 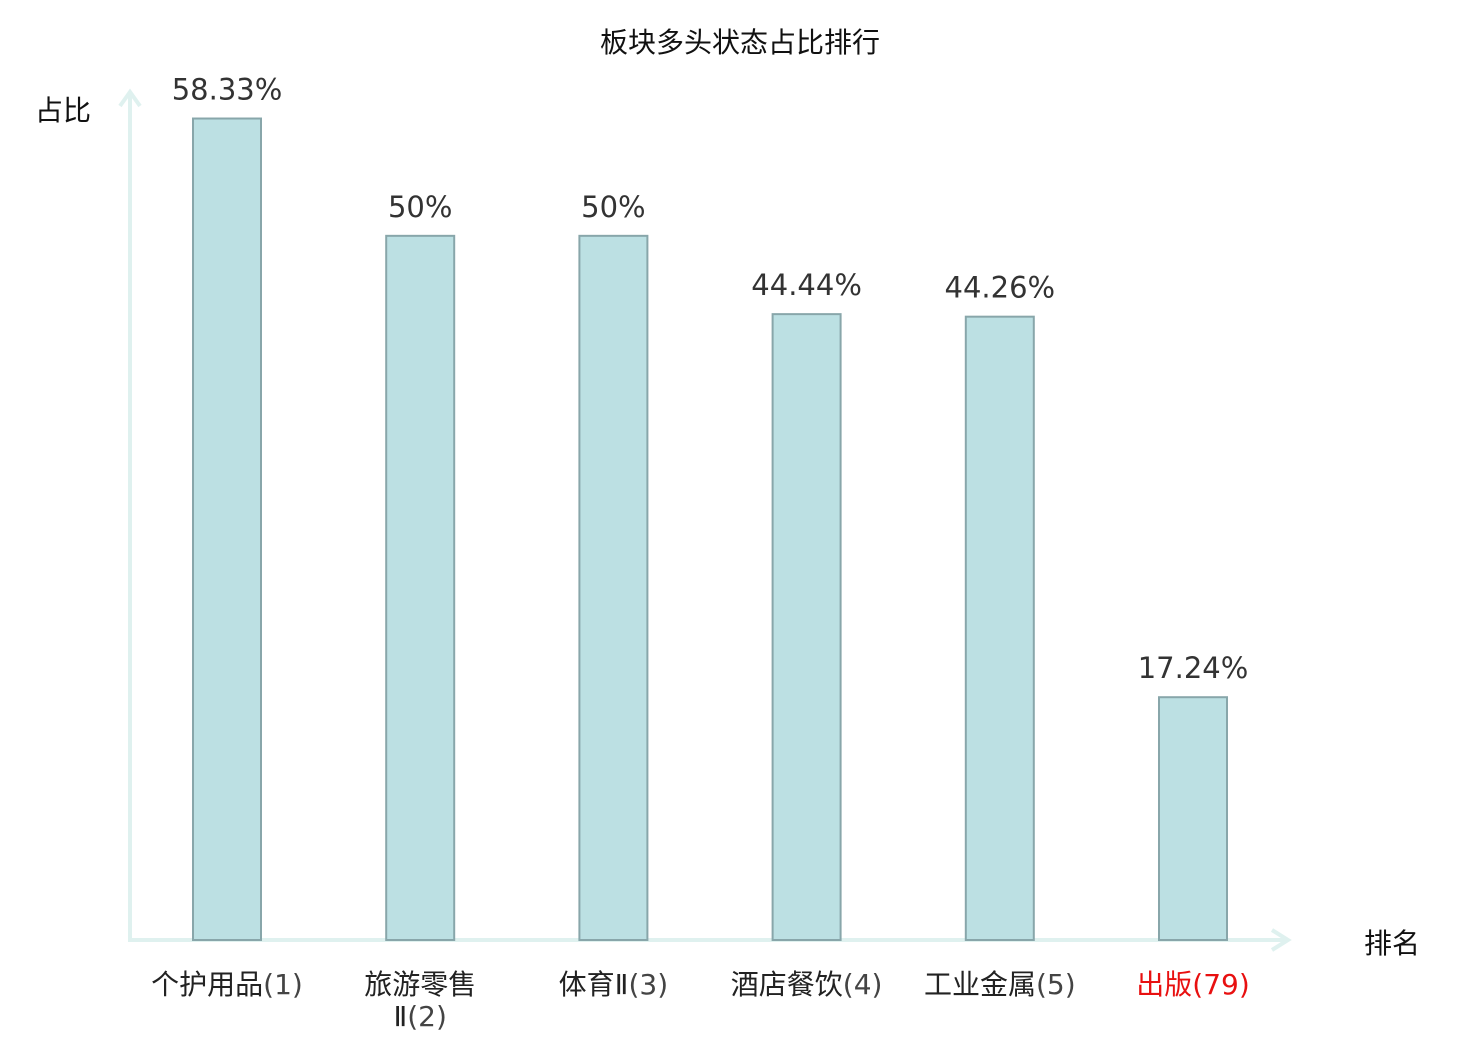 What do you see at coordinates (130, 98) in the screenshot?
I see `y-axis-arrow-icon` at bounding box center [130, 98].